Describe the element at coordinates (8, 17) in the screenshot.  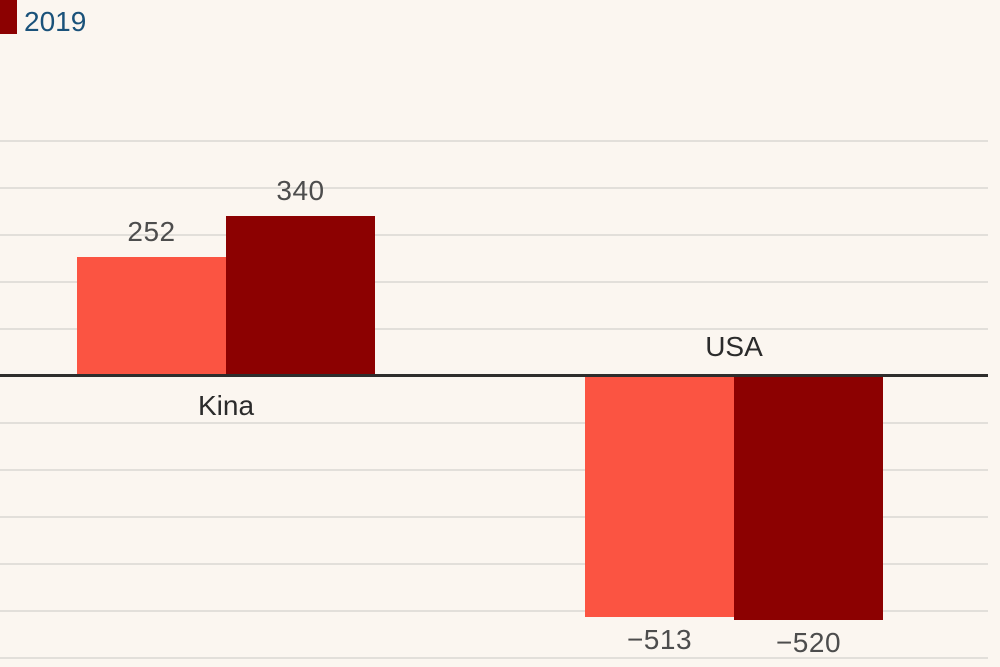
I see `legend-swatch-2019` at that location.